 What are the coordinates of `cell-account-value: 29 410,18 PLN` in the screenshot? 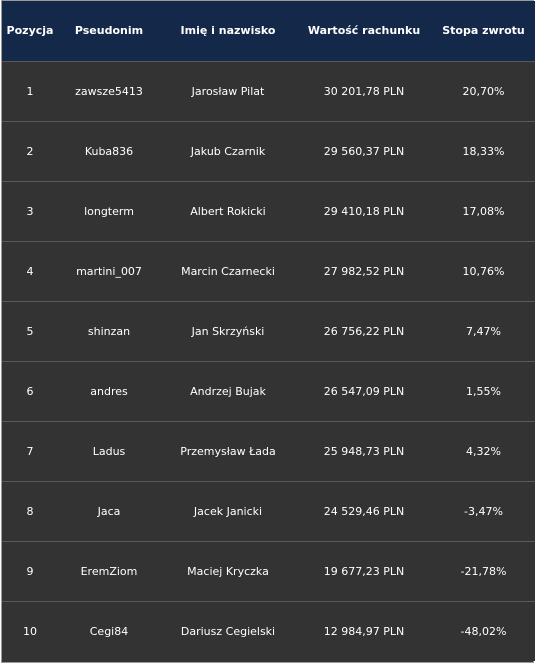 It's located at (364, 211).